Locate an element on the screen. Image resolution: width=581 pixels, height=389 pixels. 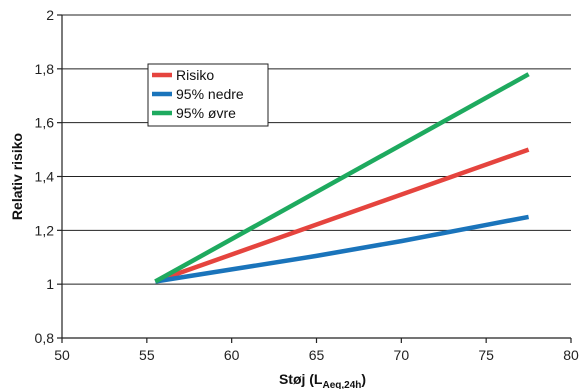
x-axis-title-main: Støj (L is located at coordinates (301, 379).